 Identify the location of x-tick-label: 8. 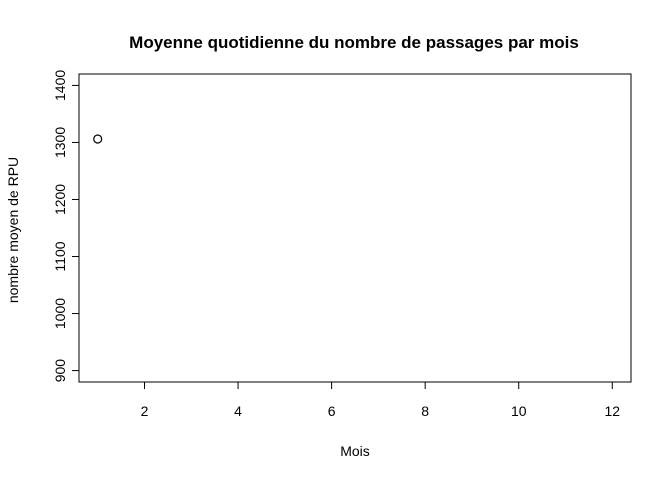
(425, 411).